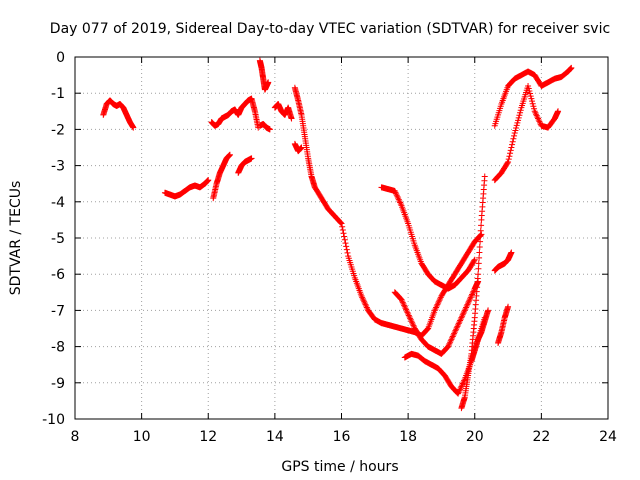 The image size is (640, 480). I want to click on x-tick-label: 8, so click(75, 437).